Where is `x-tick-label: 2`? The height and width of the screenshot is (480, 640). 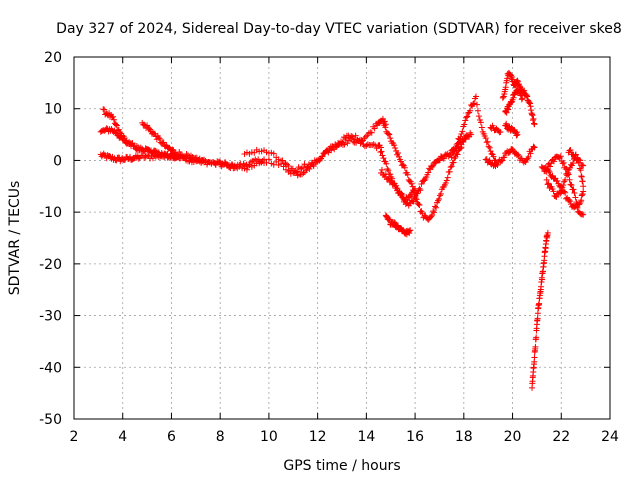
x-tick-label: 2 is located at coordinates (74, 437).